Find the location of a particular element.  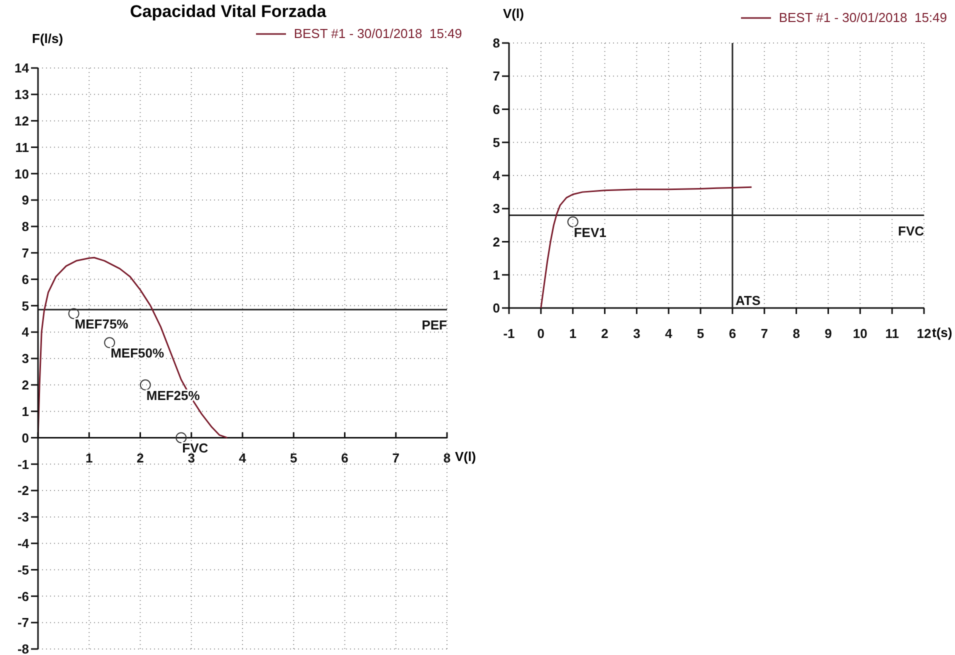

y-tick-label: -6 is located at coordinates (23, 596).